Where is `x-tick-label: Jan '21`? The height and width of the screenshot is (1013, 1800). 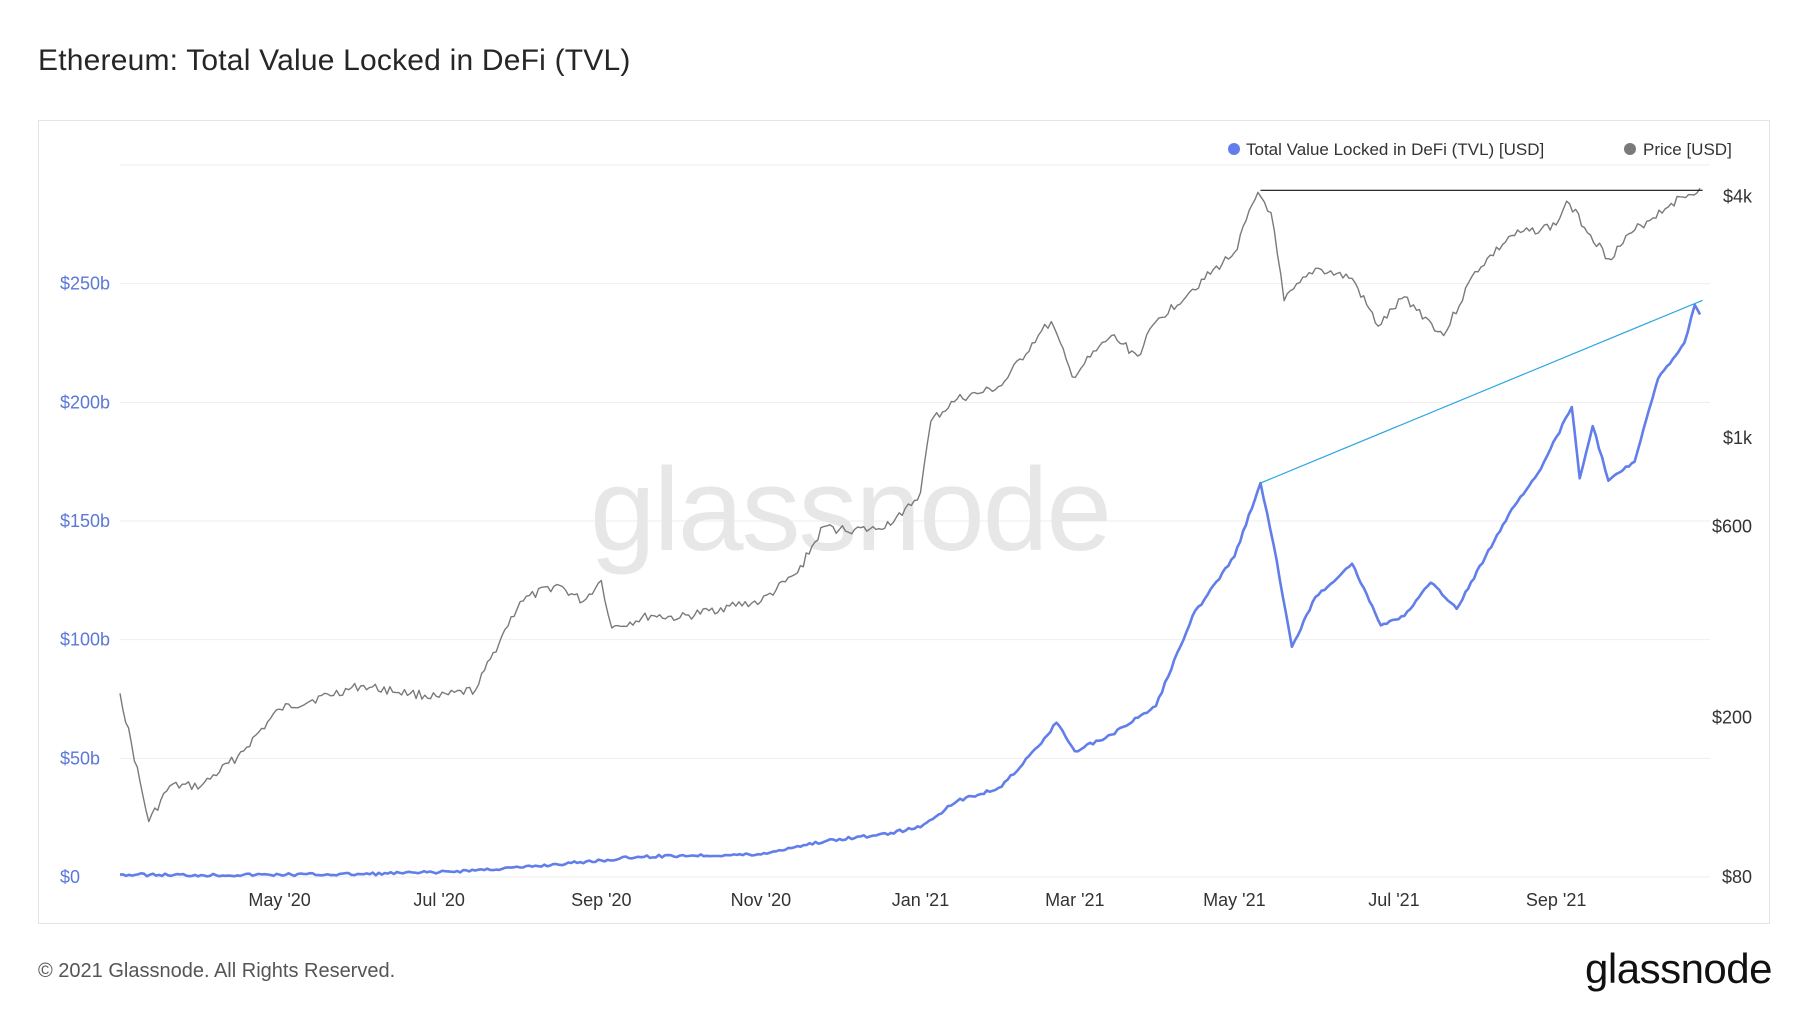 x-tick-label: Jan '21 is located at coordinates (920, 900).